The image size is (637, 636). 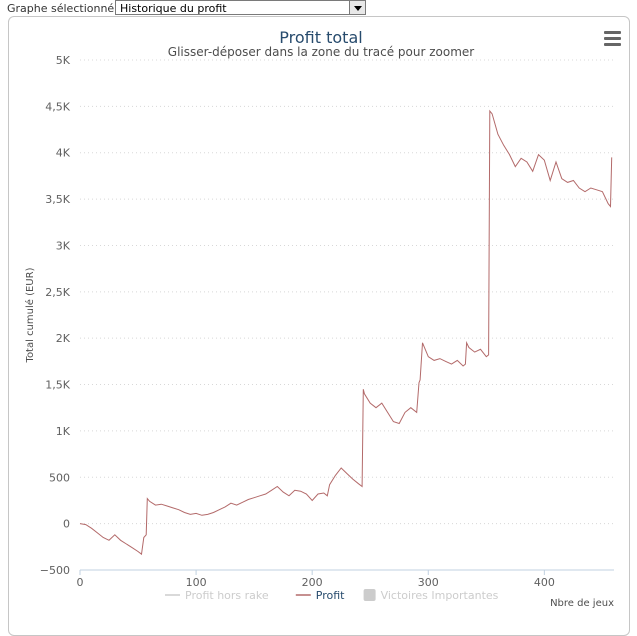 What do you see at coordinates (440, 595) in the screenshot?
I see `legend-label: Victoires Importantes` at bounding box center [440, 595].